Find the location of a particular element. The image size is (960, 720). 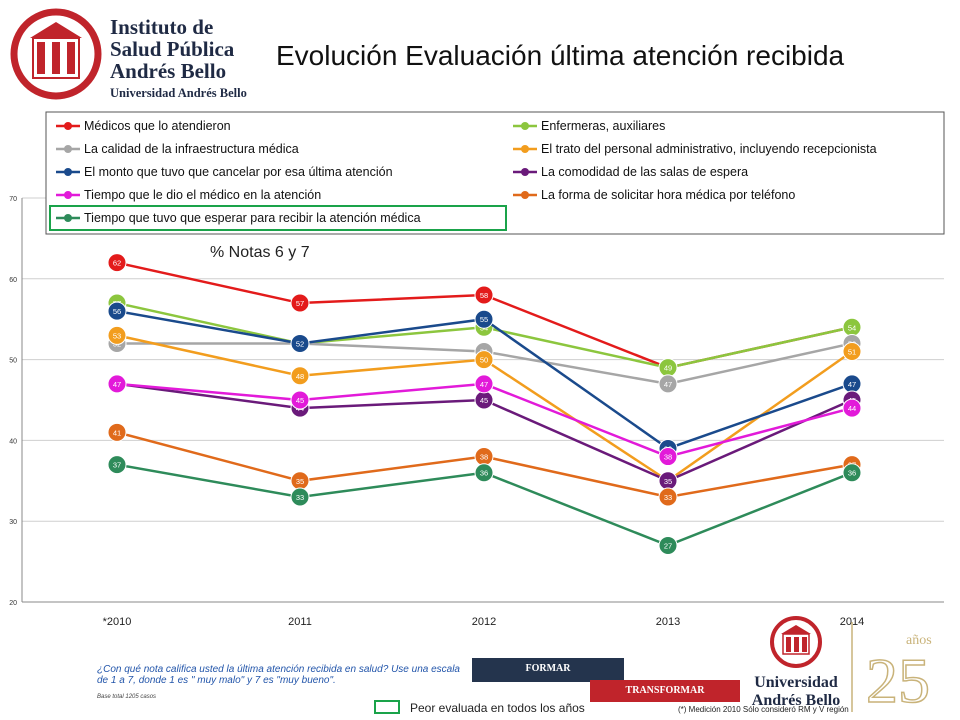

banner-formar-label: FORMAR is located at coordinates (548, 668).